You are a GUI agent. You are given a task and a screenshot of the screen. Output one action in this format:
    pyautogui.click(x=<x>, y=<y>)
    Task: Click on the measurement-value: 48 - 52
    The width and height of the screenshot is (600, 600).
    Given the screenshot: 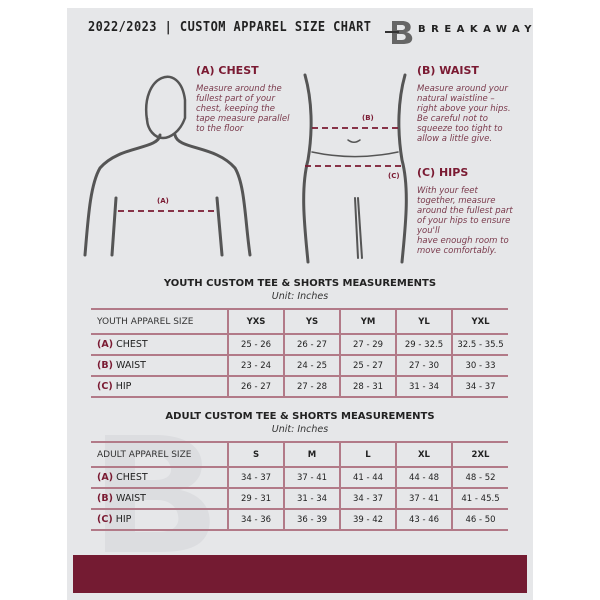 What is the action you would take?
    pyautogui.click(x=479, y=477)
    